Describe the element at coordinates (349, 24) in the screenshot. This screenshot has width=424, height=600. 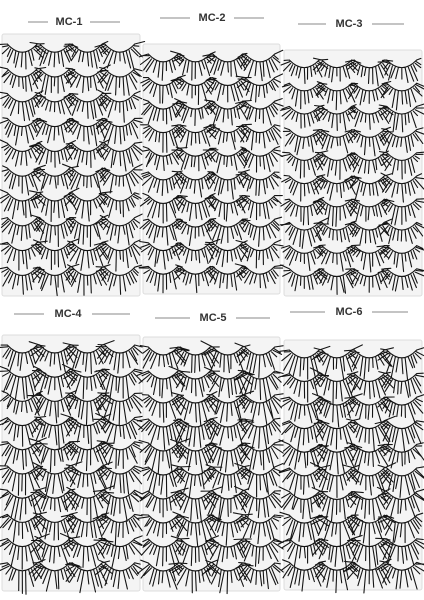
I see `label: MC-3` at that location.